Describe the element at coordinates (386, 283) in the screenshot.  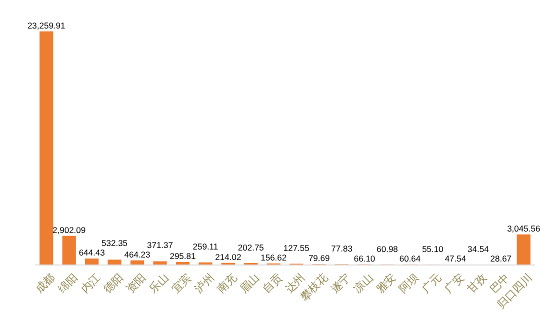
I see `x-tick-label: 雅安` at that location.